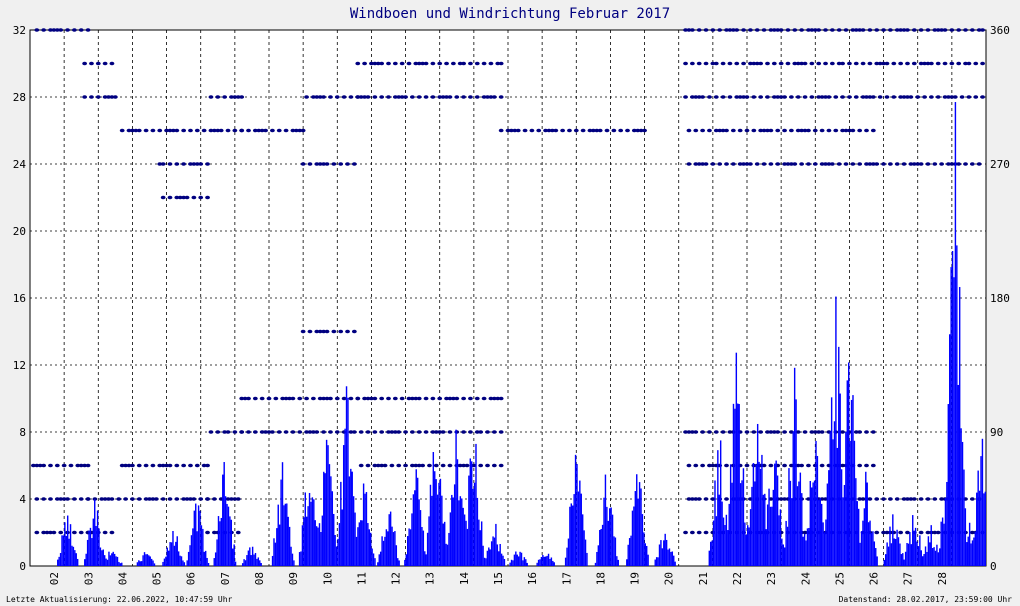 This screenshot has width=1020, height=606. What do you see at coordinates (993, 566) in the screenshot?
I see `y-right-tick-label: 0` at bounding box center [993, 566].